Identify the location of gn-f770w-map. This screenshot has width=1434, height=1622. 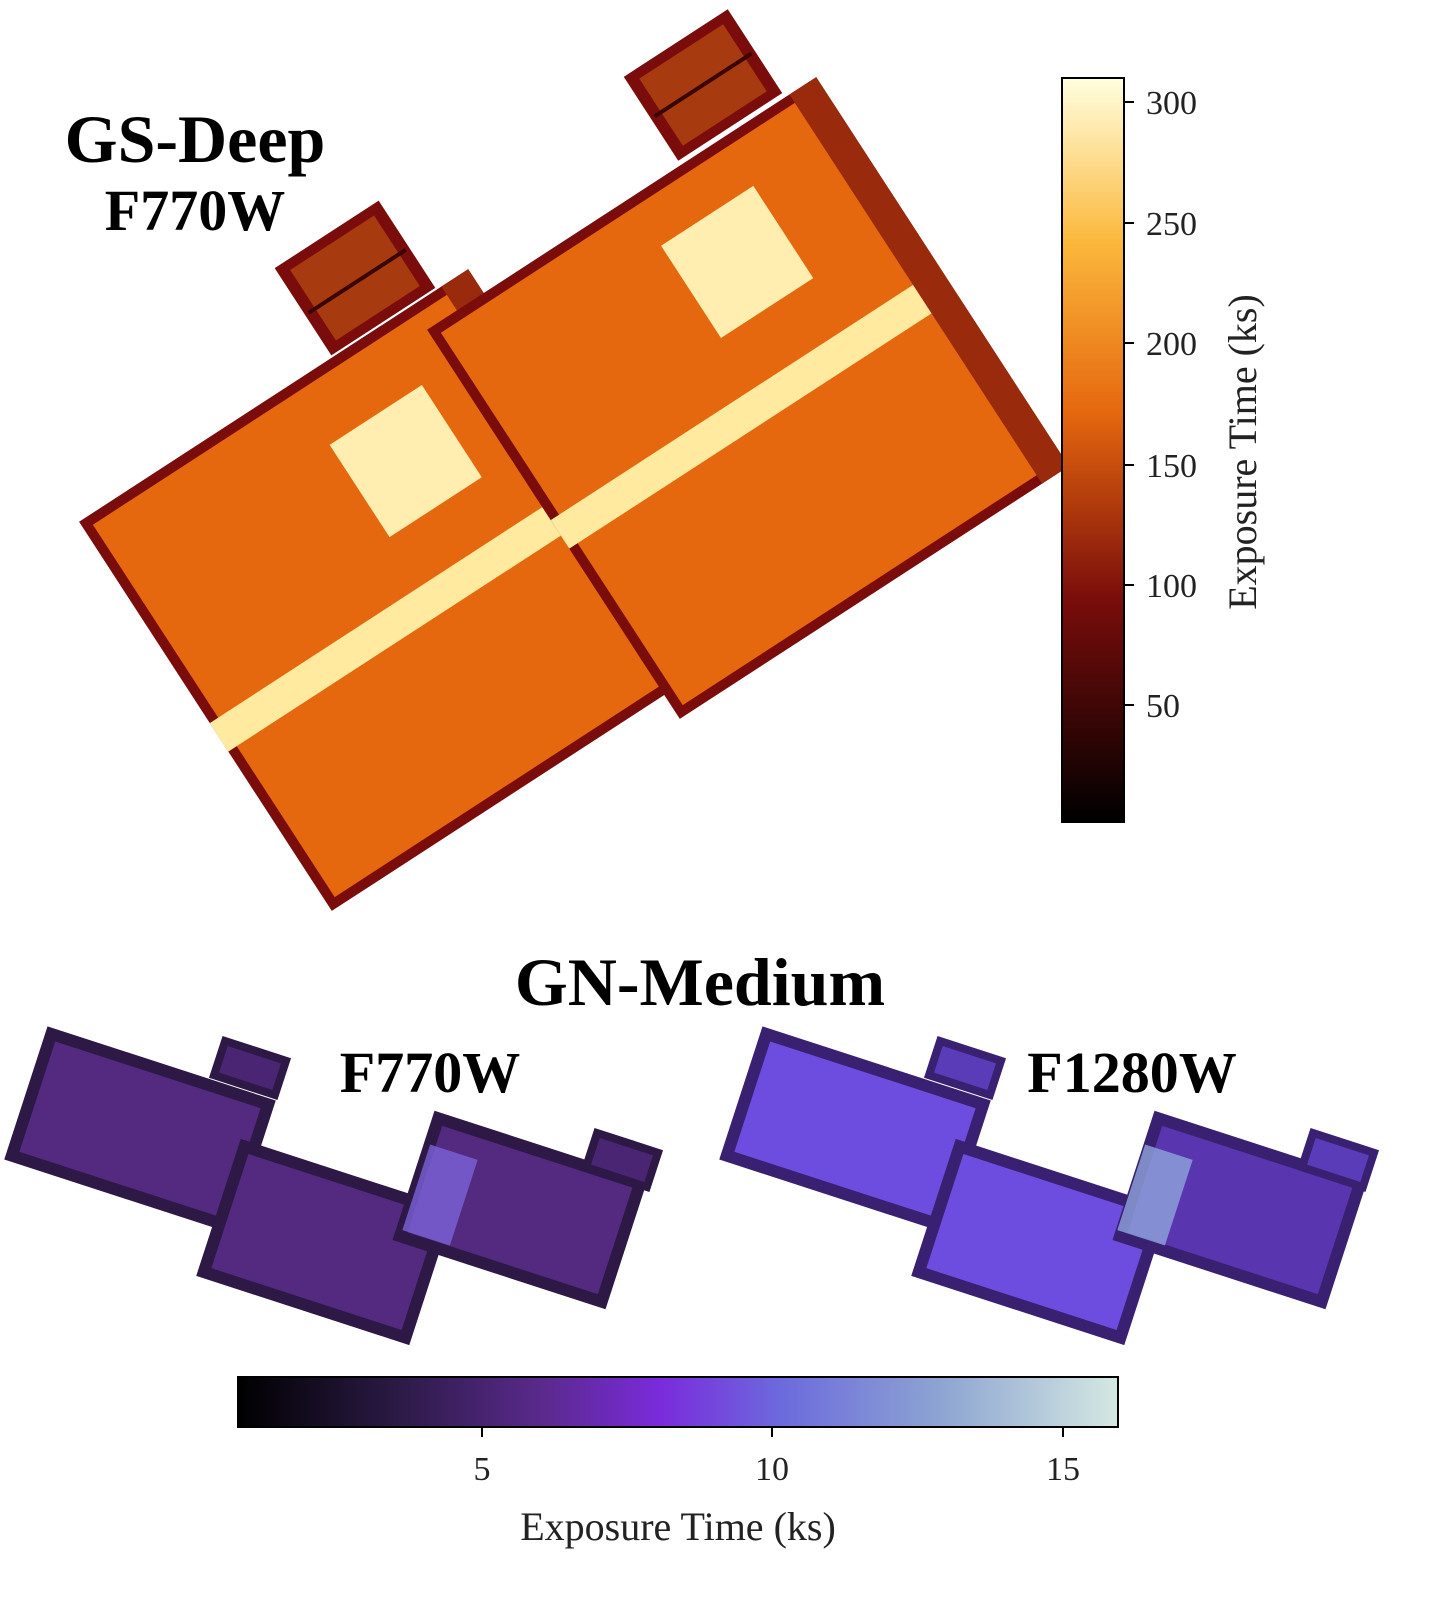
(334, 1186).